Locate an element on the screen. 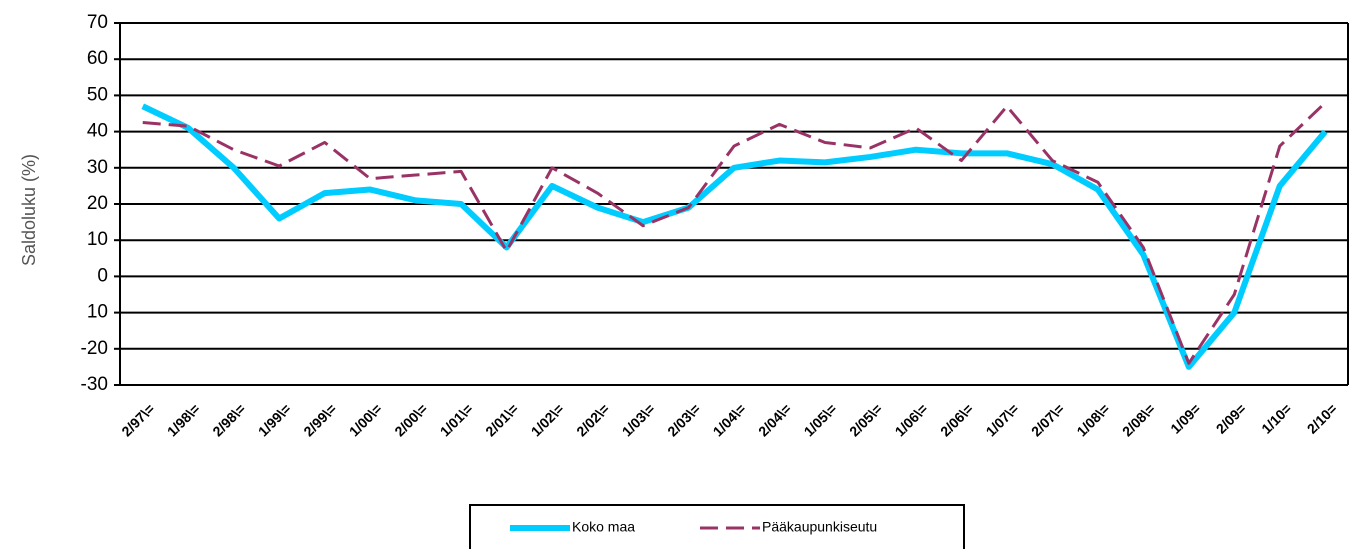  y-tick-label: 70 is located at coordinates (97, 22).